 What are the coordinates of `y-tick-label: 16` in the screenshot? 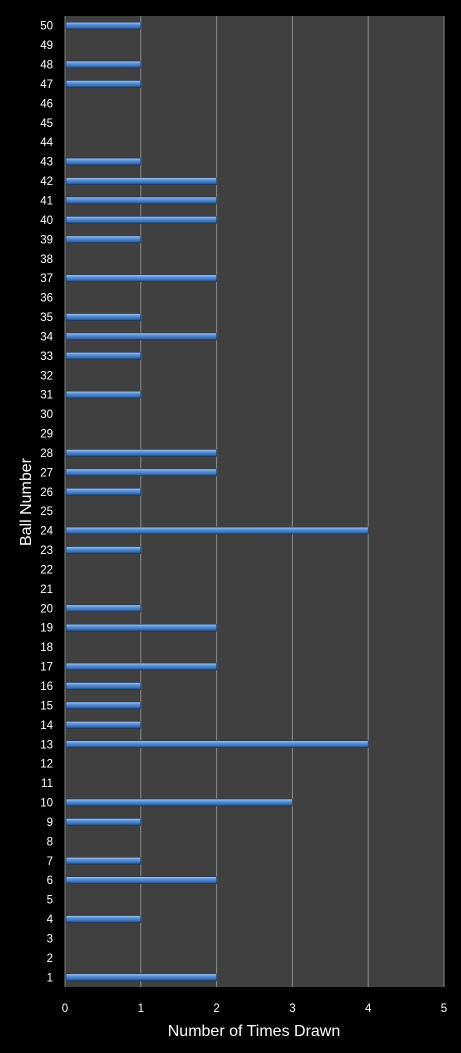 It's located at (46, 687).